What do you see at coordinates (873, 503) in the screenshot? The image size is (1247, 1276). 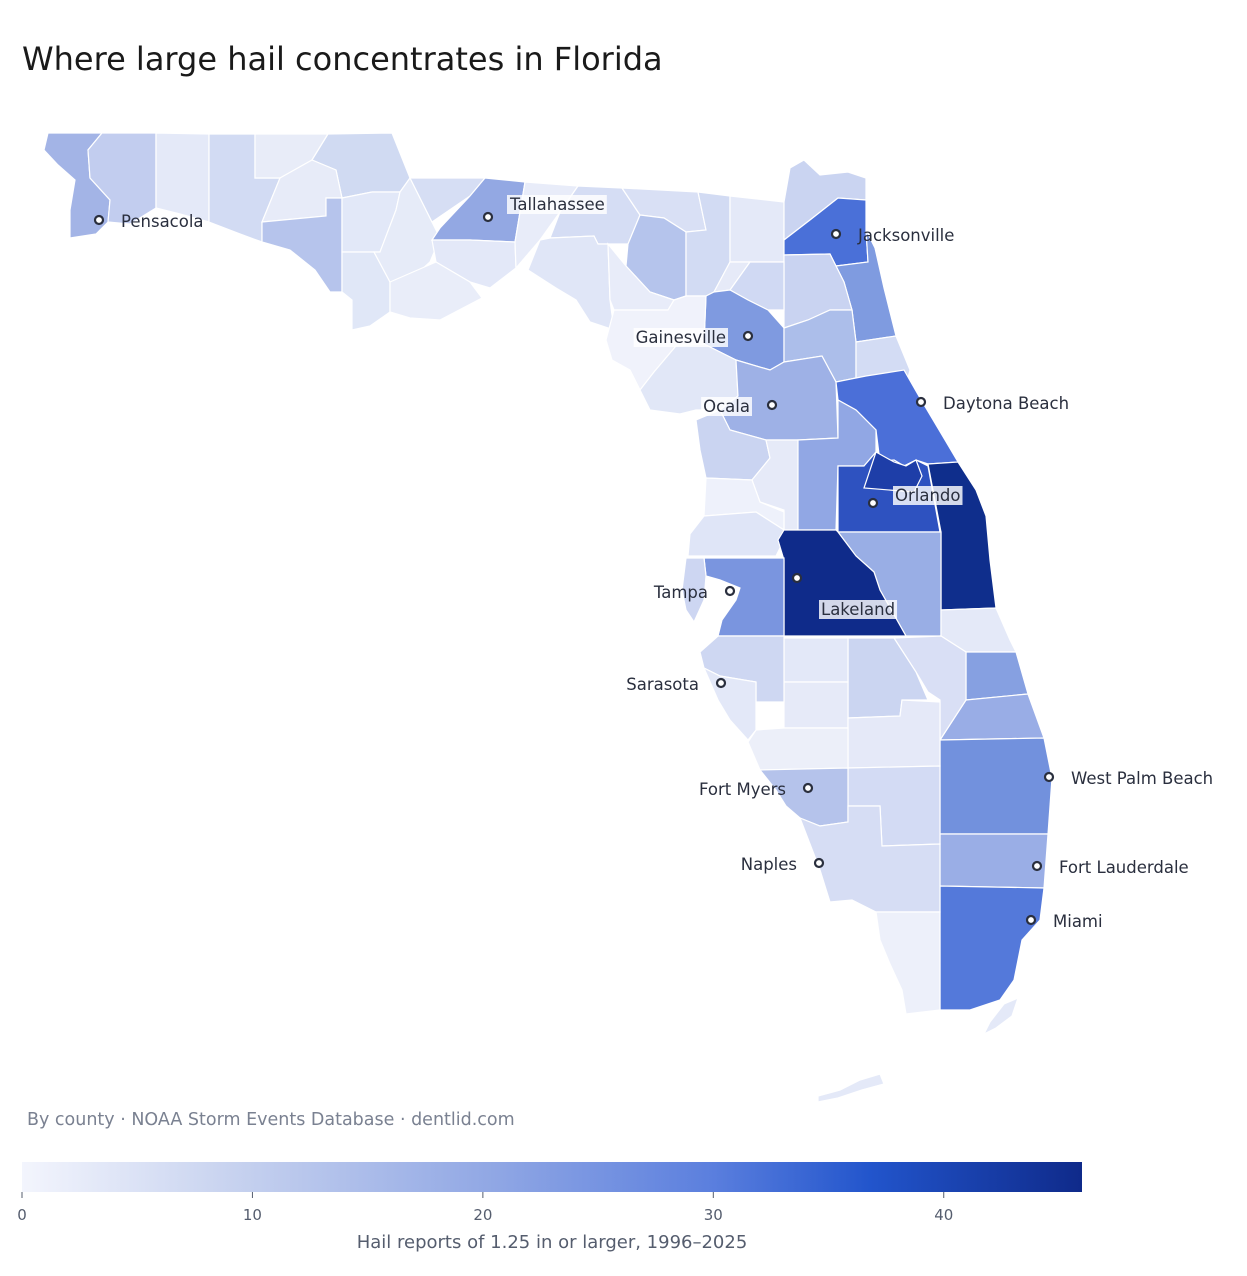 I see `city-dot-orlando` at bounding box center [873, 503].